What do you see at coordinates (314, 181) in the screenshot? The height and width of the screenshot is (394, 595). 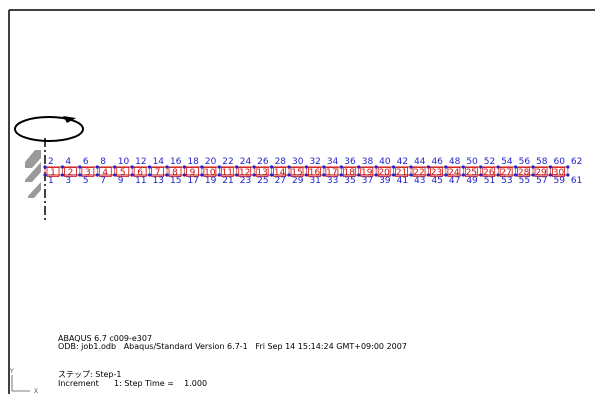 I see `node-label: 31` at bounding box center [314, 181].